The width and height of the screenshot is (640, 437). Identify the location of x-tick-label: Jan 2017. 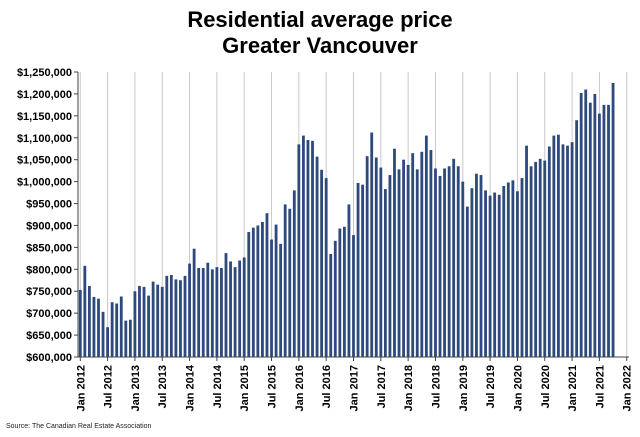
(355, 388).